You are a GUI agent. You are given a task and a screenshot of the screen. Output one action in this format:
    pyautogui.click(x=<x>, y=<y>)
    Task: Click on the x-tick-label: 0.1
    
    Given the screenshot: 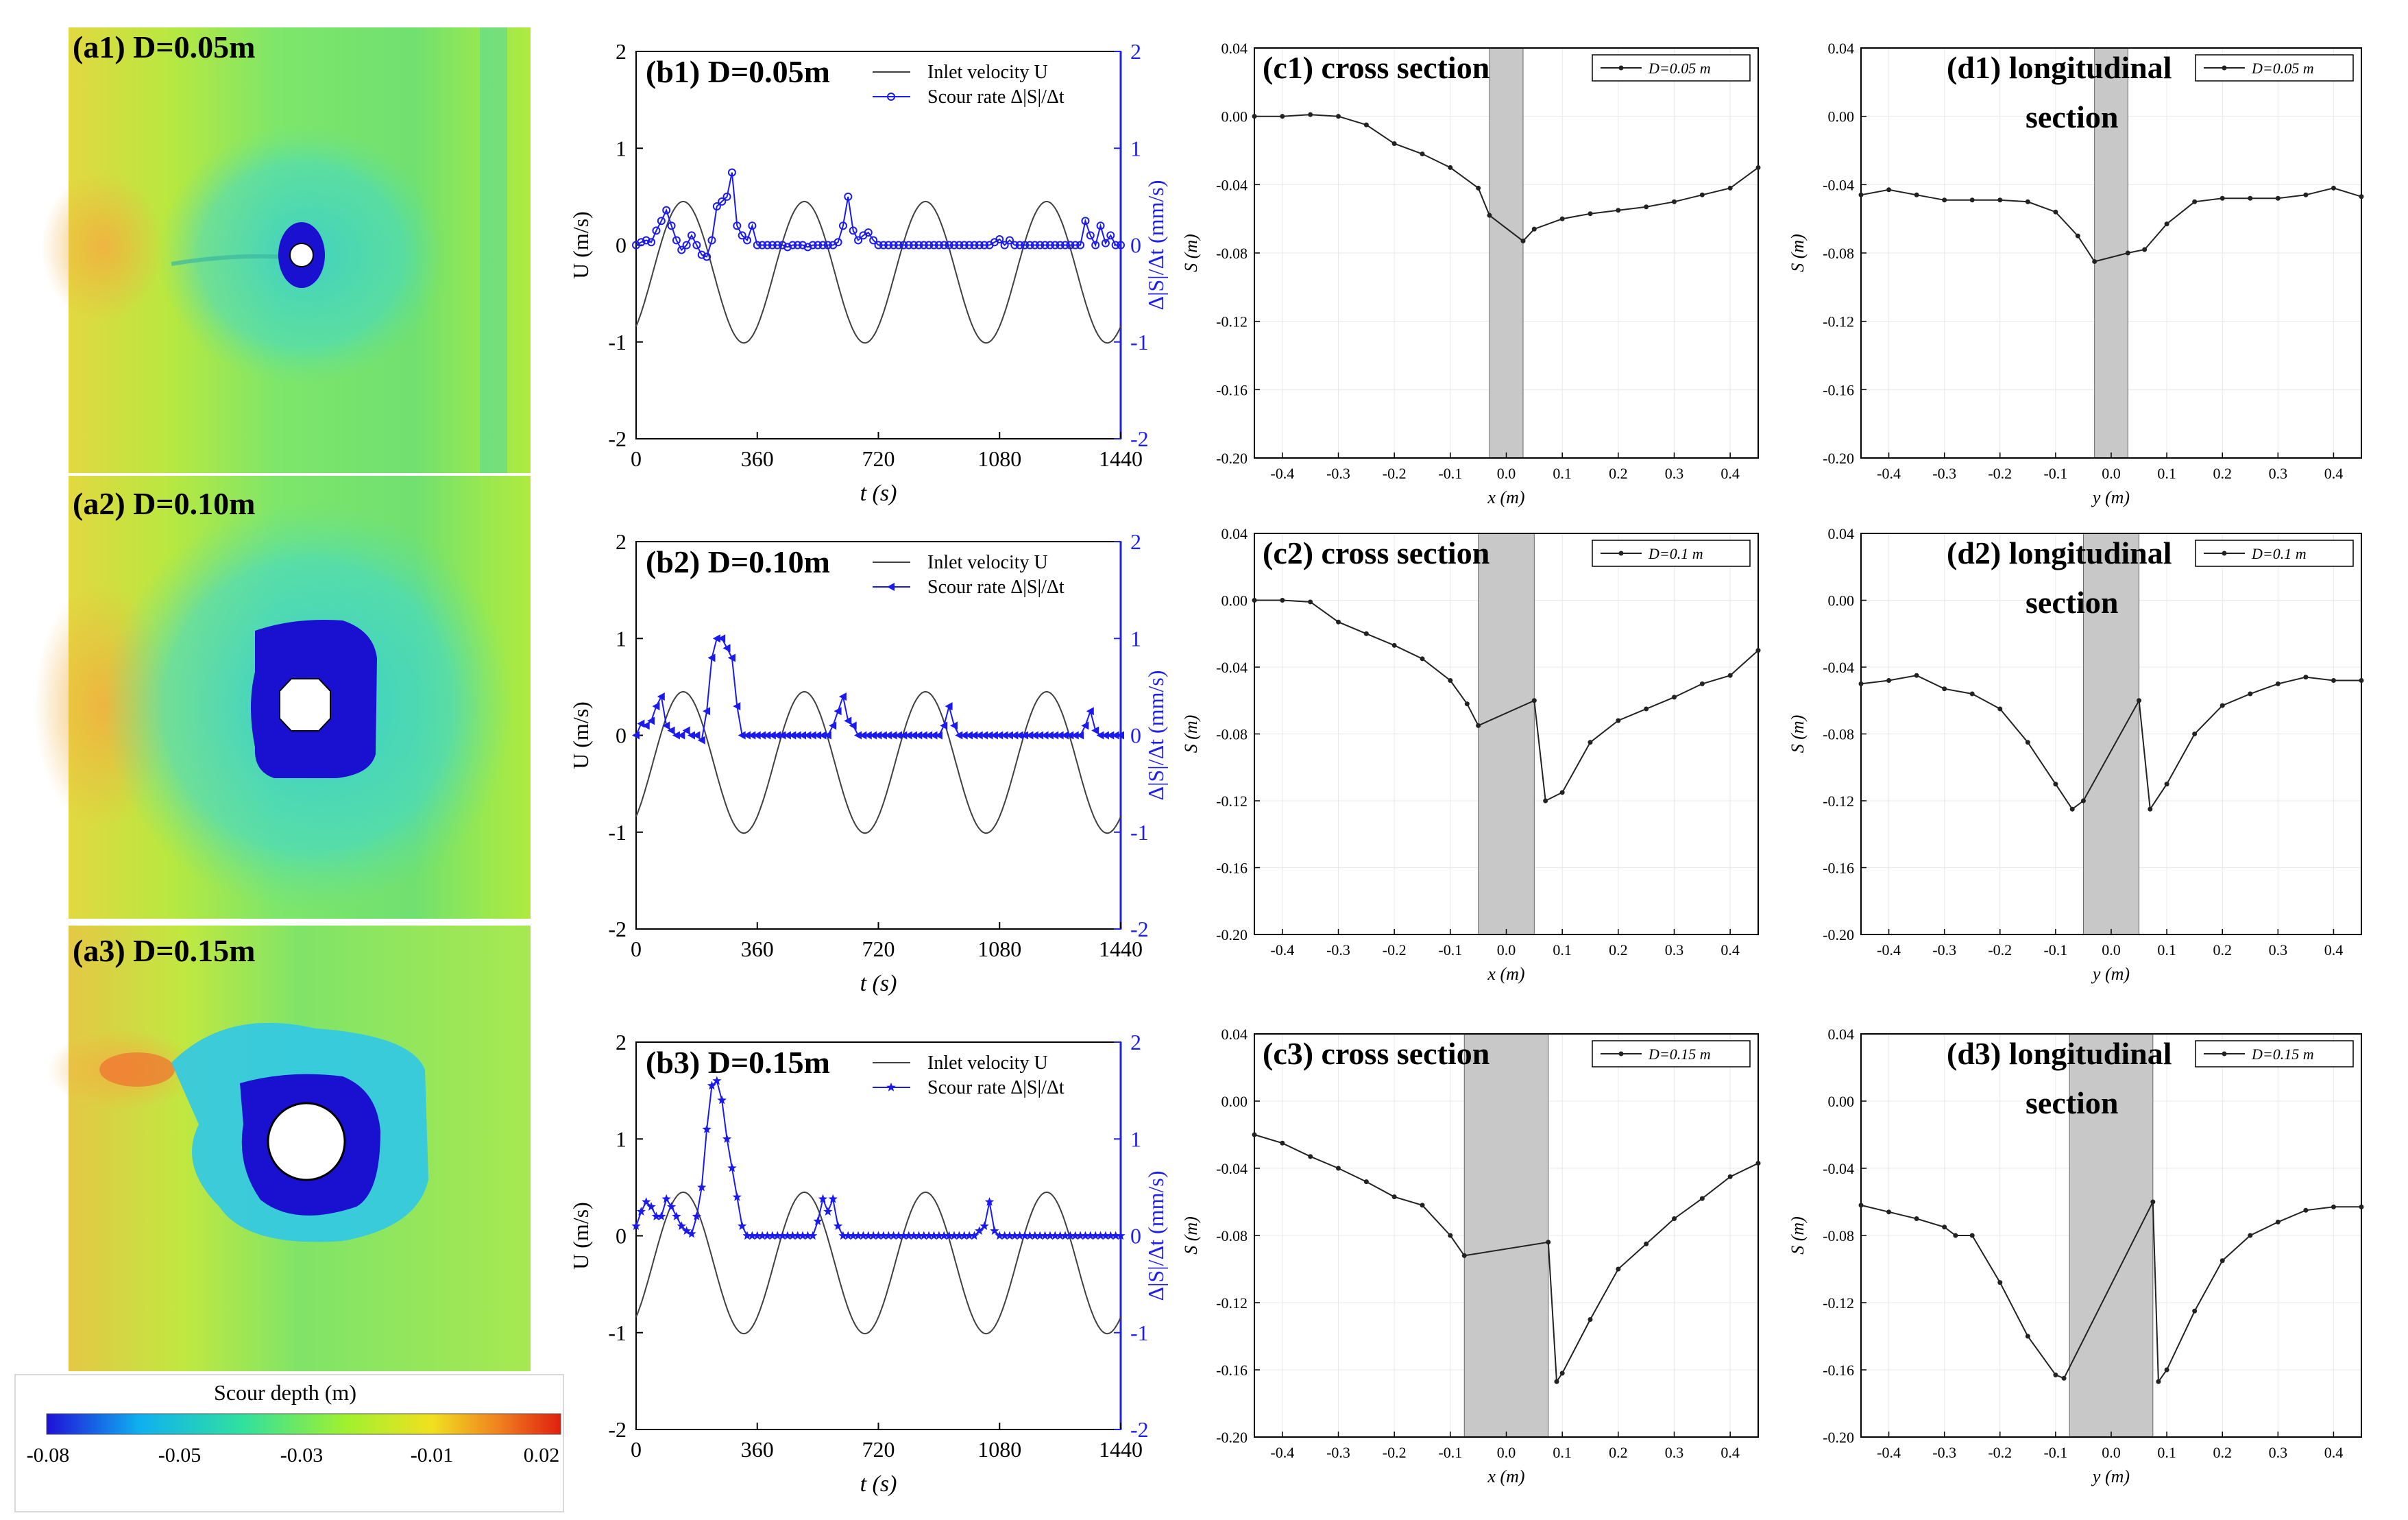 What is the action you would take?
    pyautogui.click(x=1563, y=950)
    